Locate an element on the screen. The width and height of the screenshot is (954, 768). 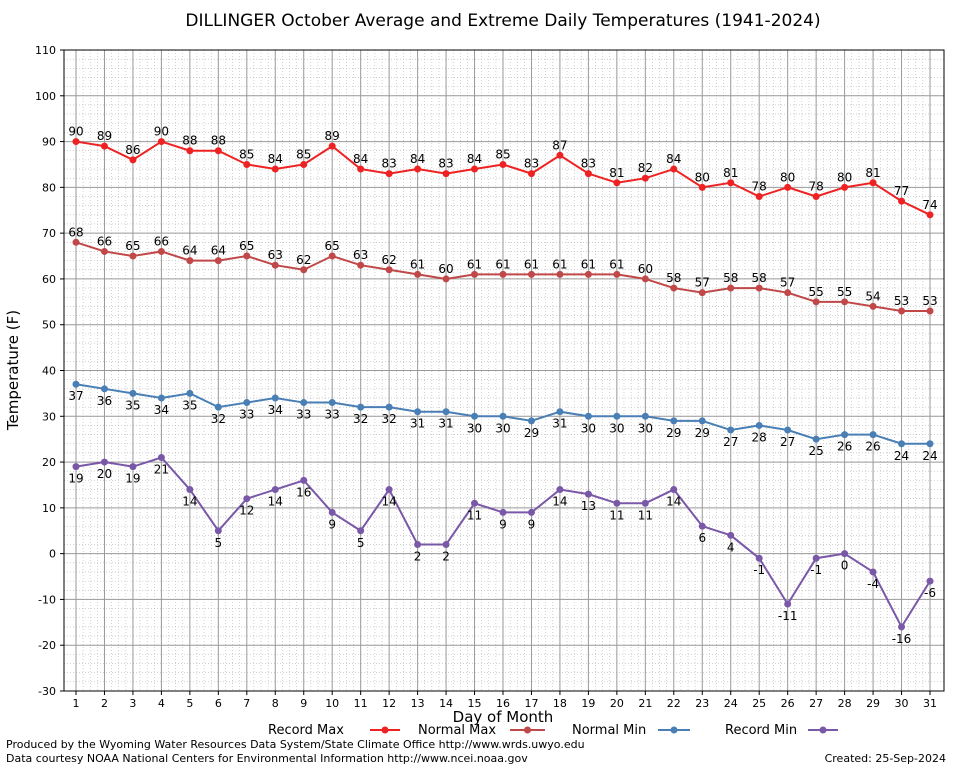
x-tick-label: 3 is located at coordinates (132, 703).